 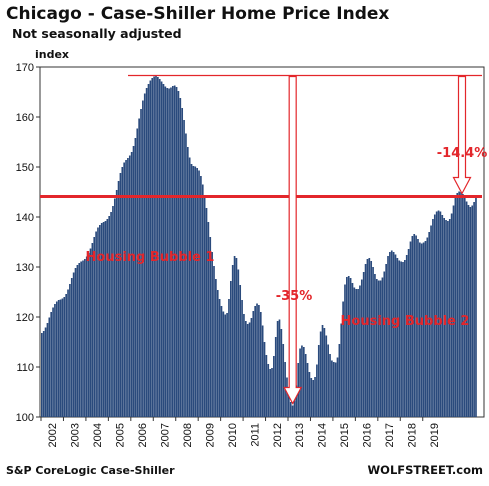 What do you see at coordinates (300, 435) in the screenshot?
I see `x-tick-label: 2013` at bounding box center [300, 435].